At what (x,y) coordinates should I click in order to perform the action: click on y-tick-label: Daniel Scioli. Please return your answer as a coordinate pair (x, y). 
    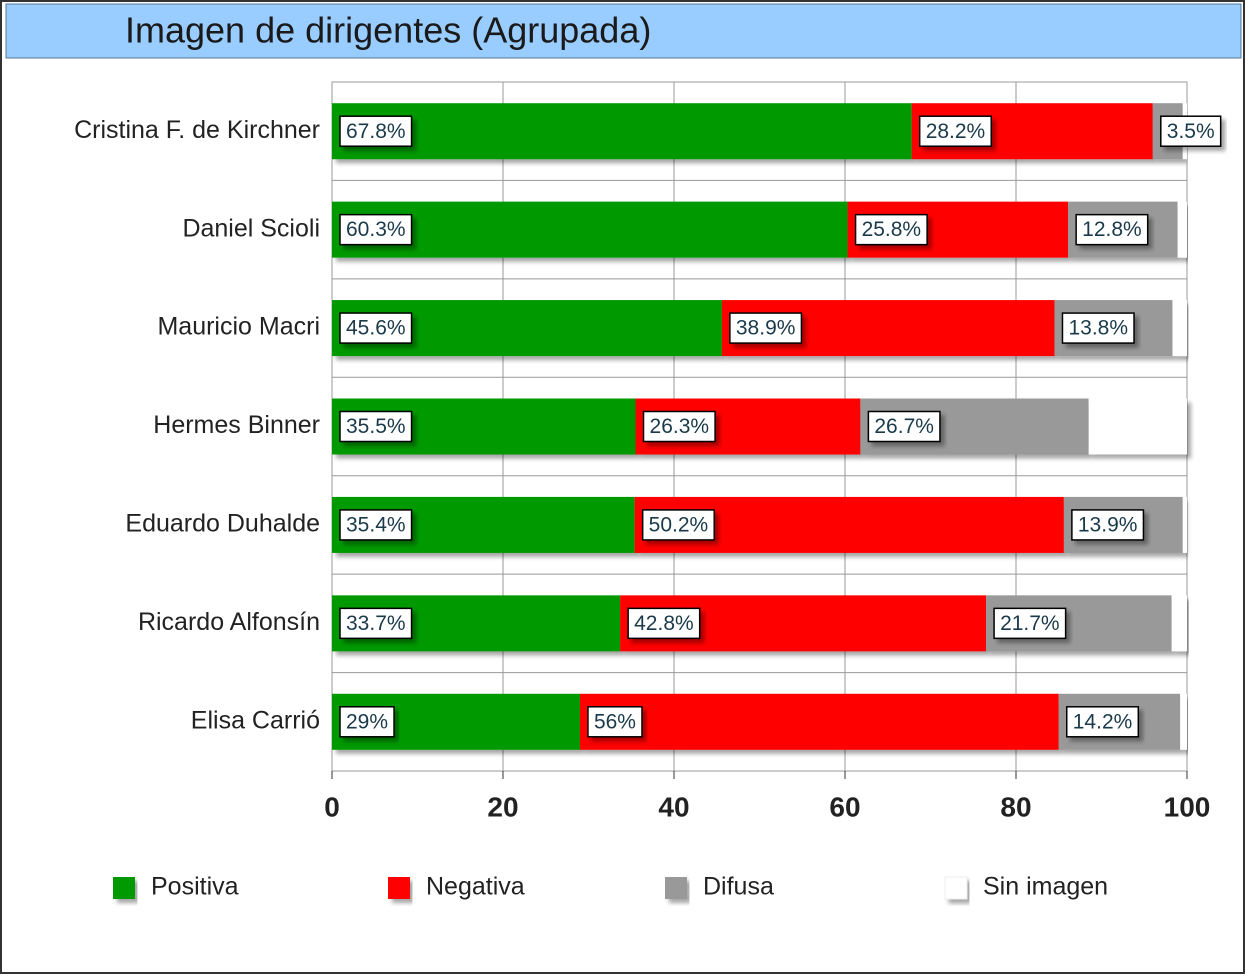
    Looking at the image, I should click on (251, 228).